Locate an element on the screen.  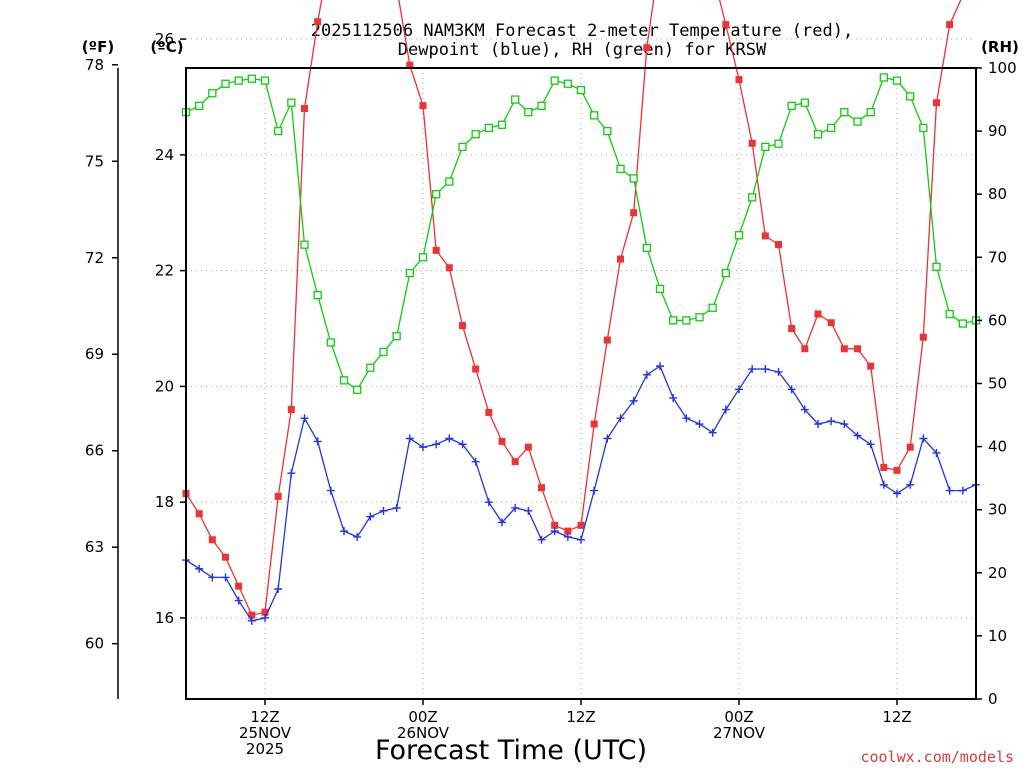
celsius-tick-label: 20 is located at coordinates (164, 386).